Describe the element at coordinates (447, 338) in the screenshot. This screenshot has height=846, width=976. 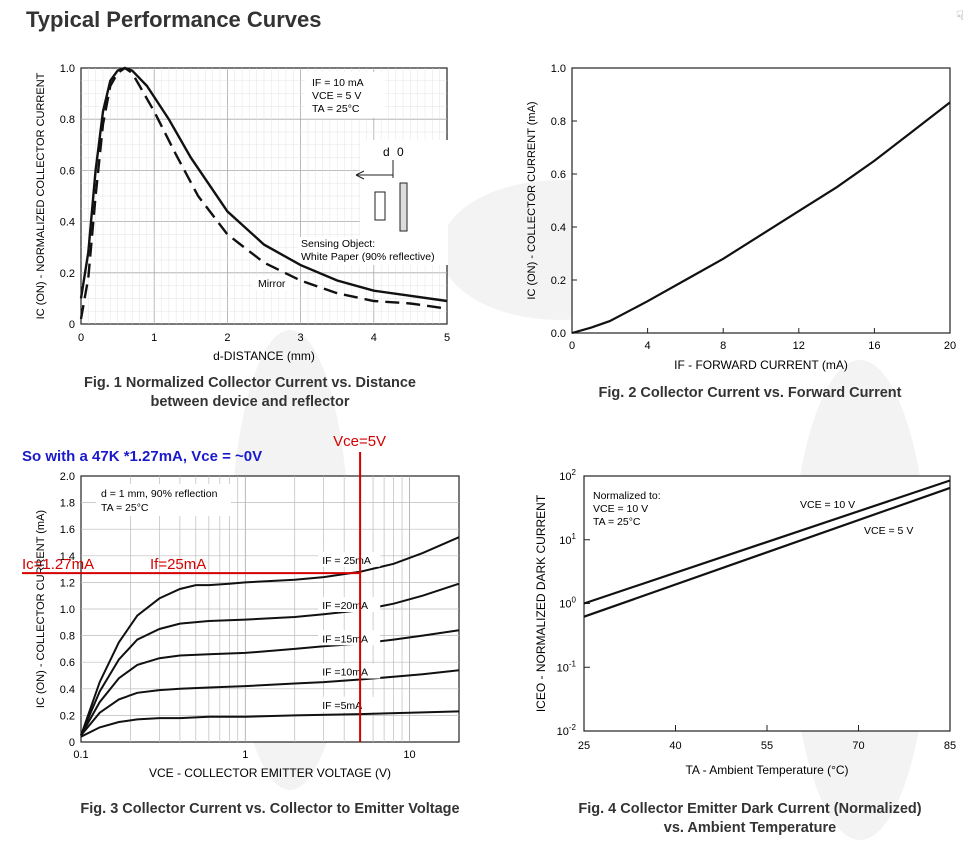
I see `fig1-xtick-label: 5` at that location.